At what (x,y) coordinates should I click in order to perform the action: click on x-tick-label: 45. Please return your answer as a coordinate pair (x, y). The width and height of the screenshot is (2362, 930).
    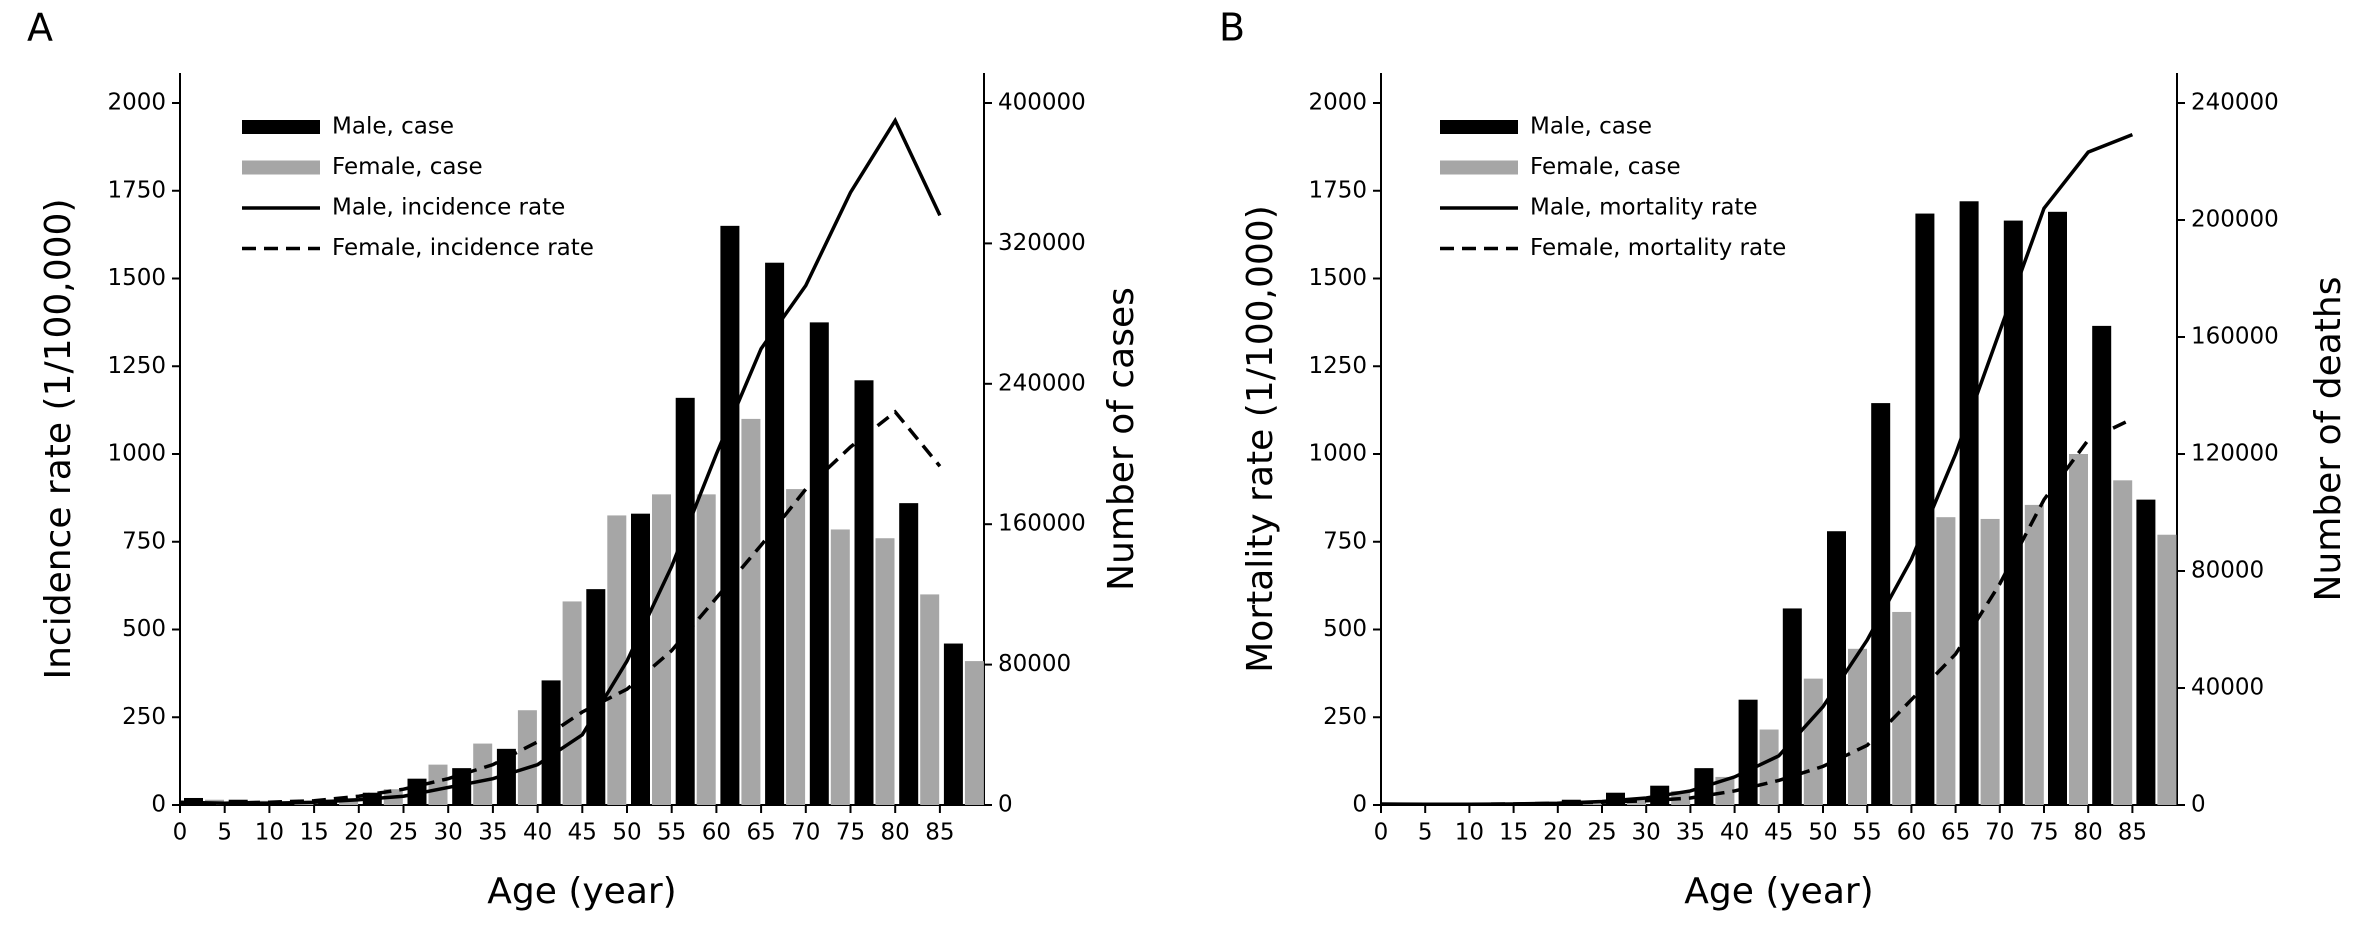
    Looking at the image, I should click on (582, 833).